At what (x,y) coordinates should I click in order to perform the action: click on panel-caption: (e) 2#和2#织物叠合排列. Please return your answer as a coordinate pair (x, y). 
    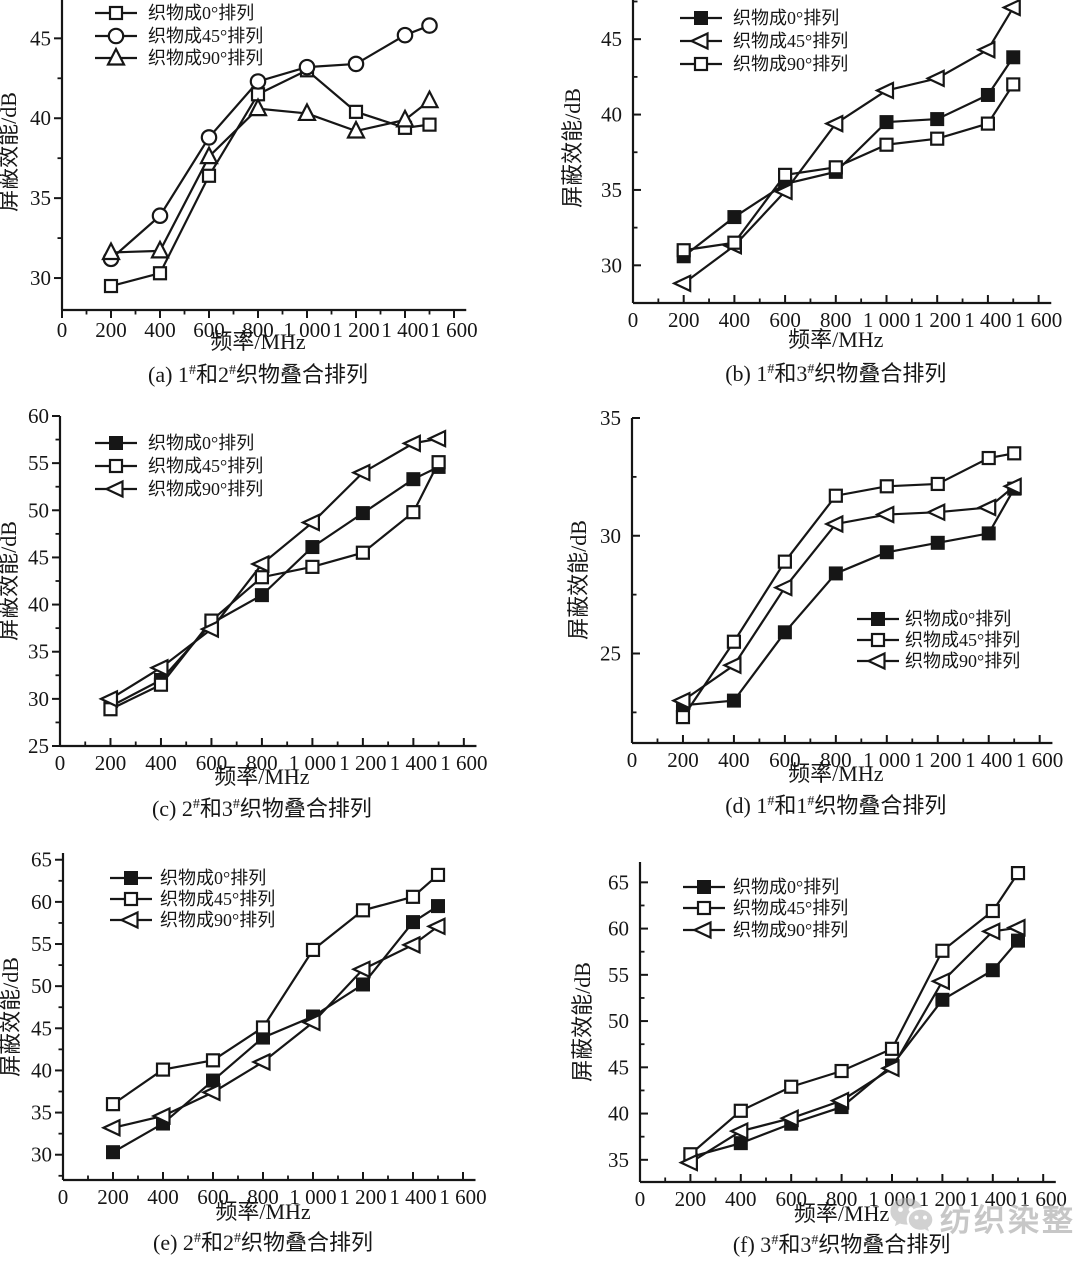
    Looking at the image, I should click on (263, 1242).